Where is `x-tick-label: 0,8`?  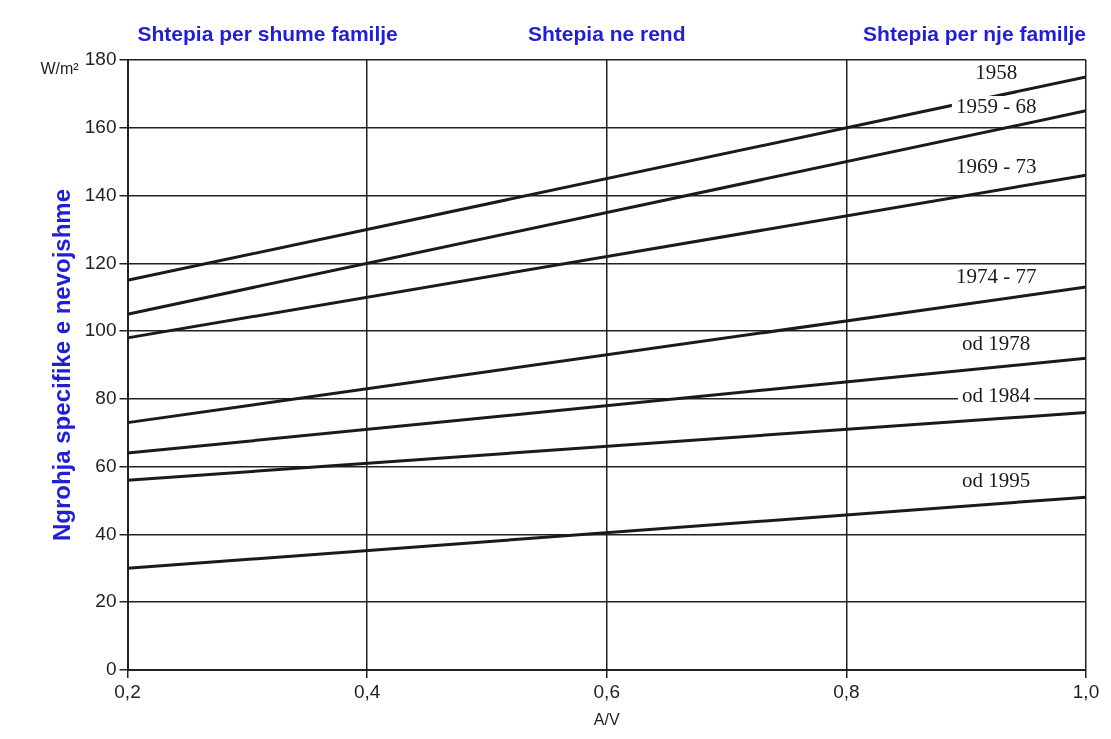 x-tick-label: 0,8 is located at coordinates (846, 691).